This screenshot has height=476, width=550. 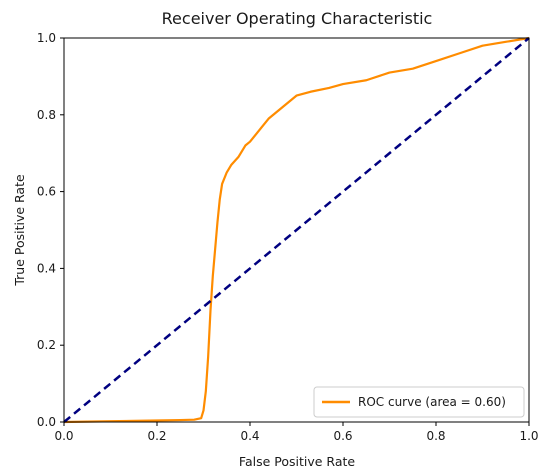 What do you see at coordinates (435, 436) in the screenshot?
I see `x-tick-label: 0.8` at bounding box center [435, 436].